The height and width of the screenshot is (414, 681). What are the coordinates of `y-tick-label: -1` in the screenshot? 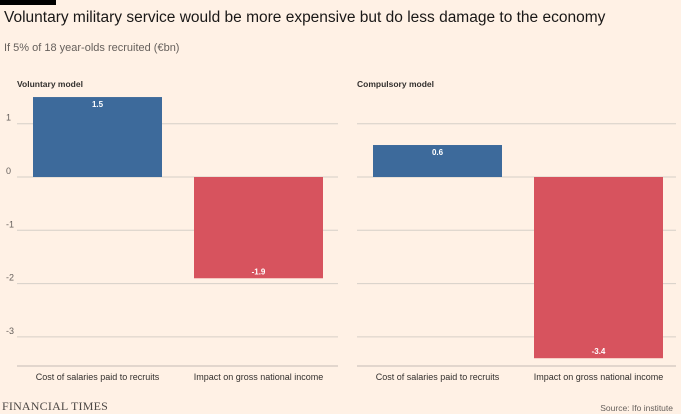 It's located at (10, 224).